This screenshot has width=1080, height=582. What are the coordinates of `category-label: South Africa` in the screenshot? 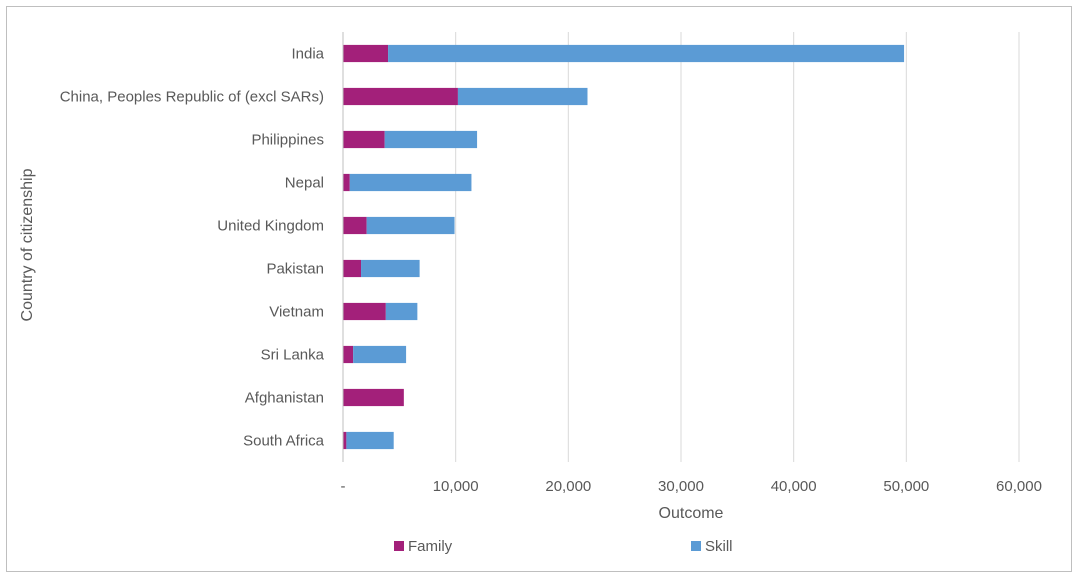 It's located at (284, 441).